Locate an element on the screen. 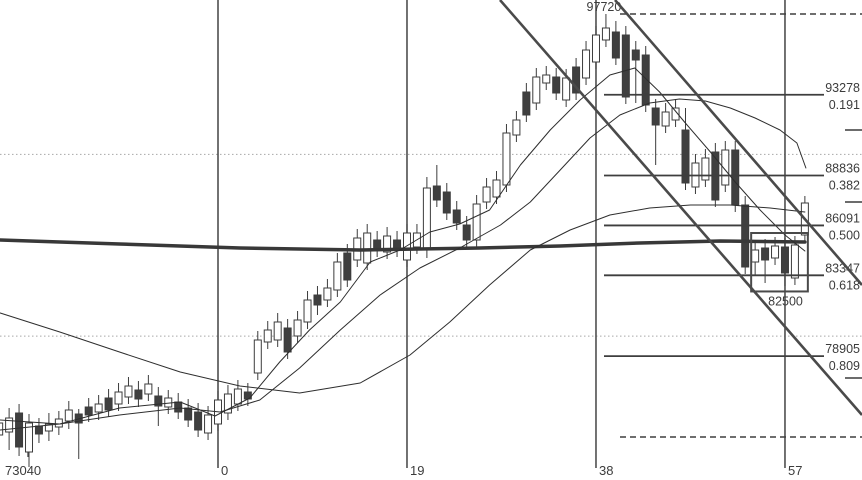 This screenshot has height=480, width=862. x-axis-label: 73040 is located at coordinates (23, 470).